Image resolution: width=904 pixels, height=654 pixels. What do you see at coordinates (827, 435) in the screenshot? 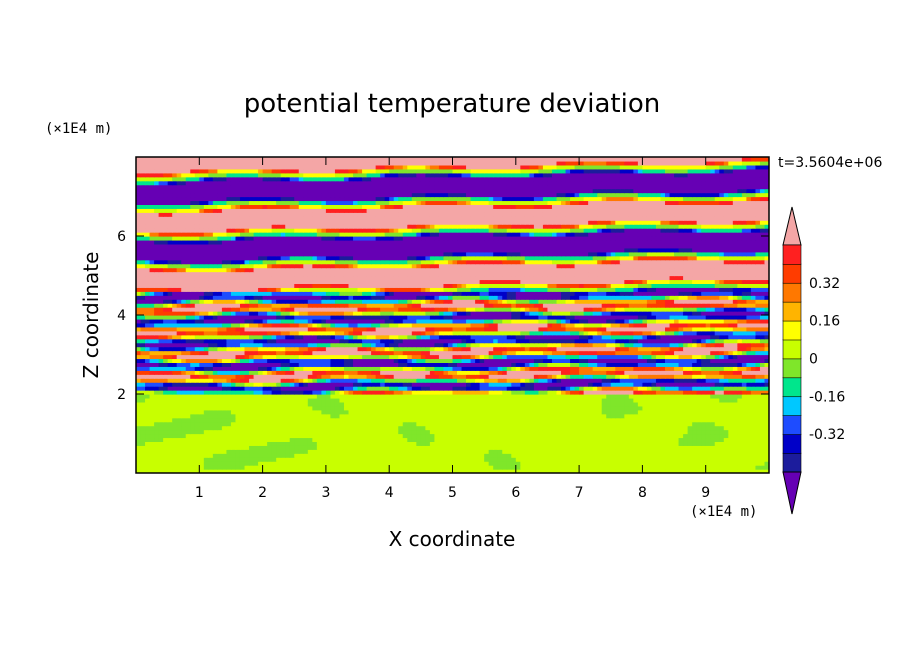
I see `colorbar-label: -0.32` at bounding box center [827, 435].